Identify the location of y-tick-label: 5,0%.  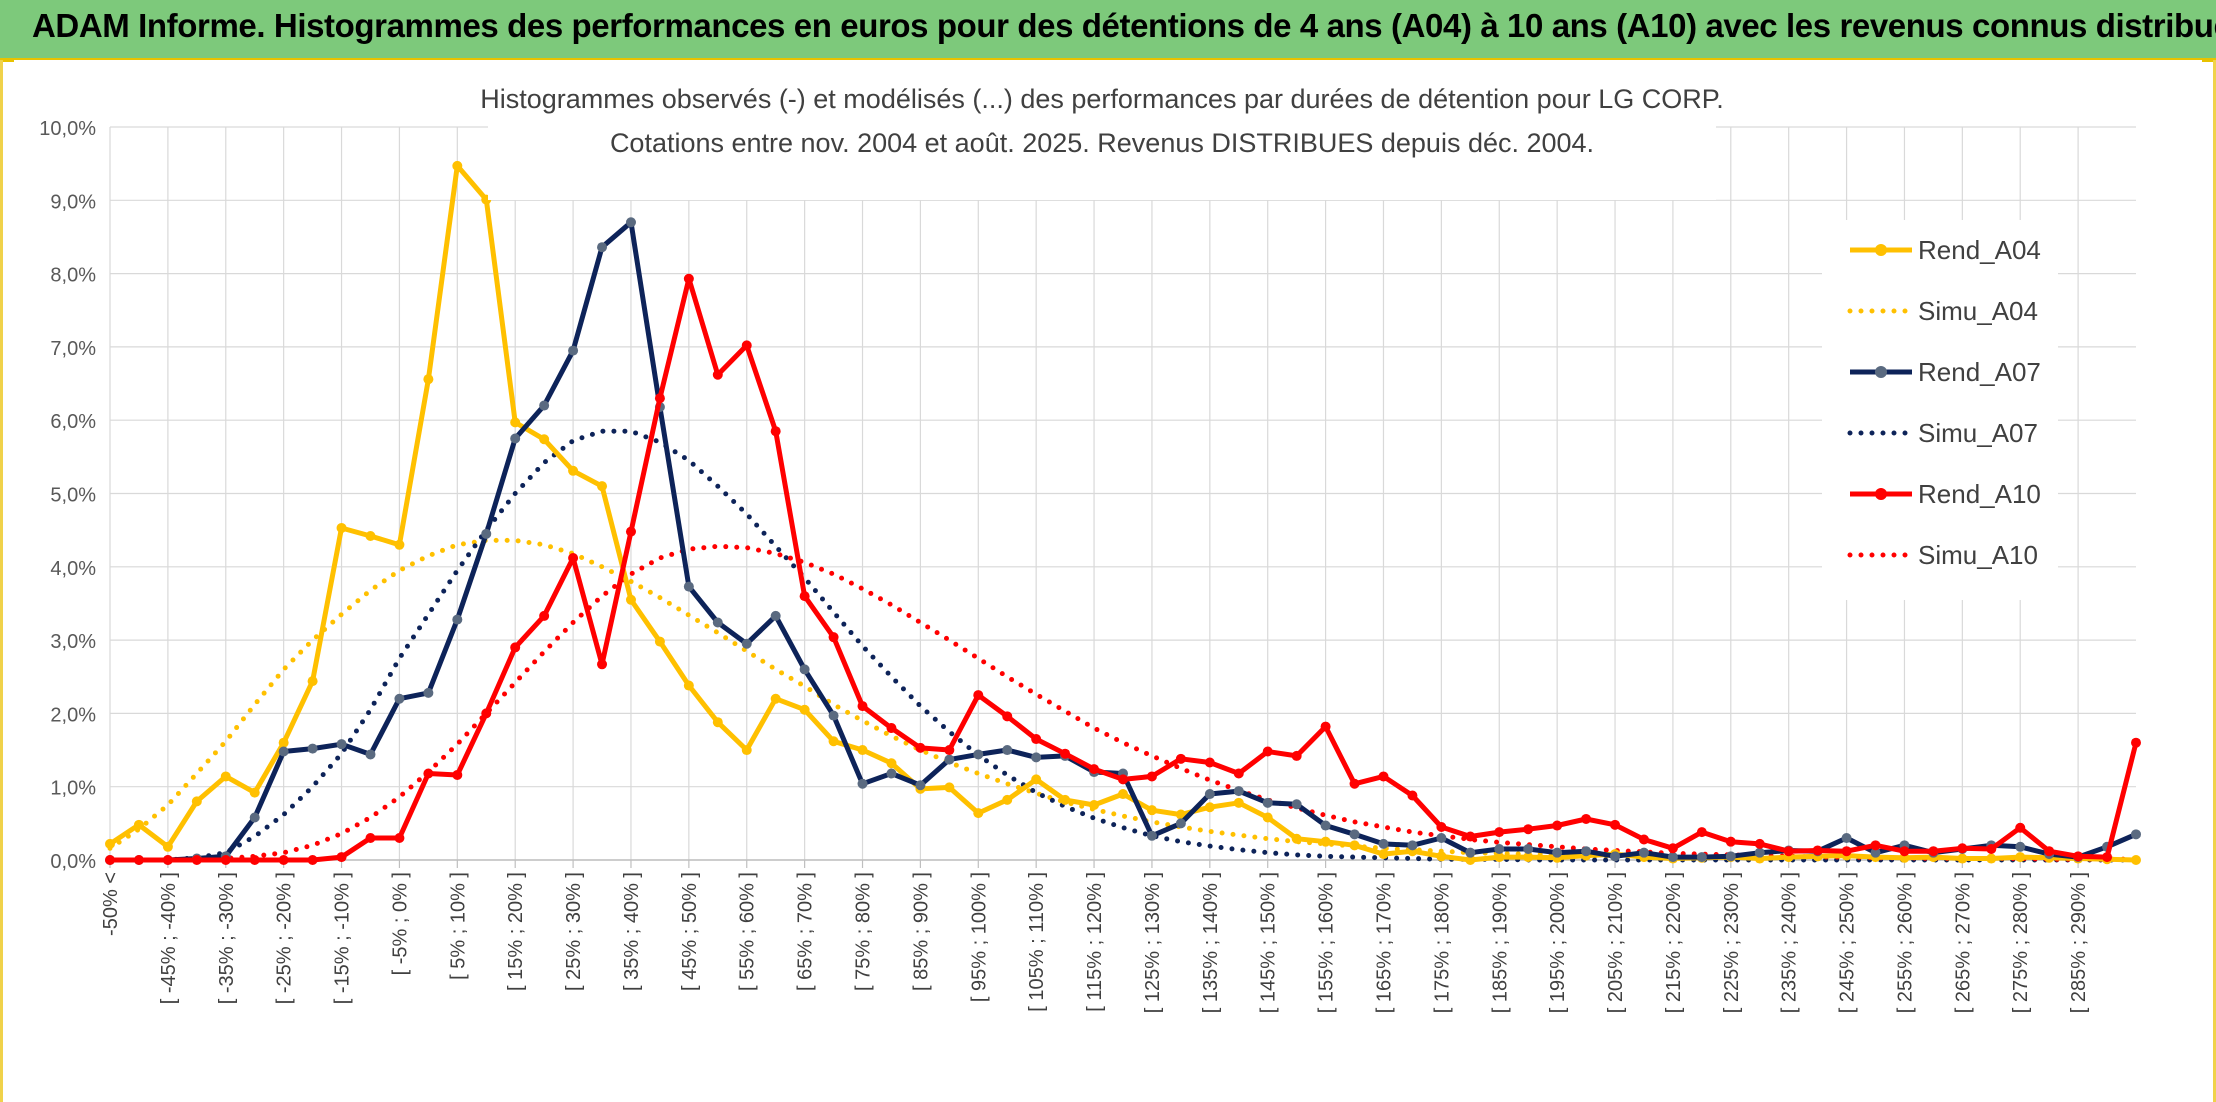
(73, 496).